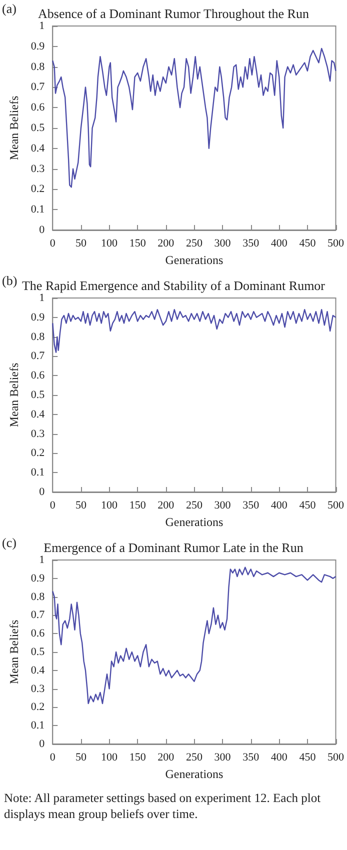 The height and width of the screenshot is (850, 347). I want to click on text: (c), so click(9, 542).